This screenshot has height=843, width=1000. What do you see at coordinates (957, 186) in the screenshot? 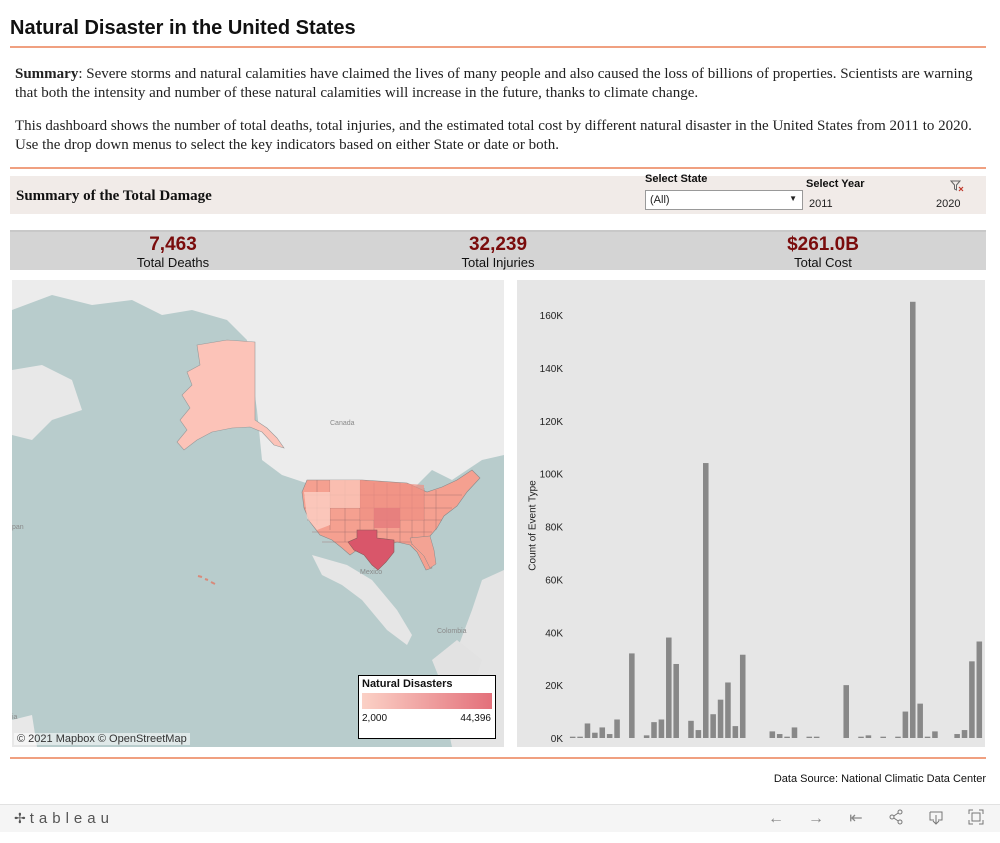
I see `clear-filter-icon` at bounding box center [957, 186].